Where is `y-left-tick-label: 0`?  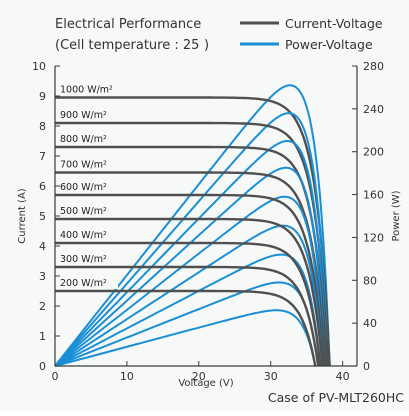
y-left-tick-label: 0 is located at coordinates (42, 366).